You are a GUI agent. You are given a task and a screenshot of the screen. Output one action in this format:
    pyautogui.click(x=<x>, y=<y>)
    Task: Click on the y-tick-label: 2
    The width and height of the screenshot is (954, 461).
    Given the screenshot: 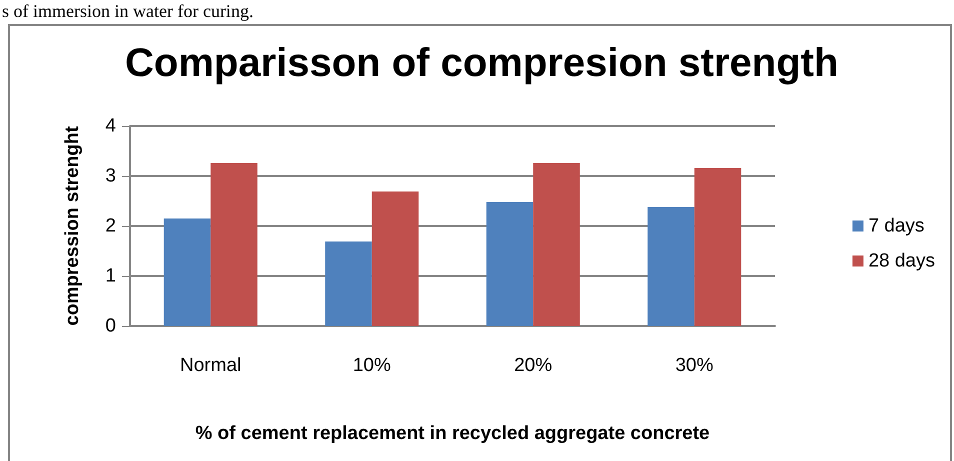 What is the action you would take?
    pyautogui.click(x=110, y=226)
    